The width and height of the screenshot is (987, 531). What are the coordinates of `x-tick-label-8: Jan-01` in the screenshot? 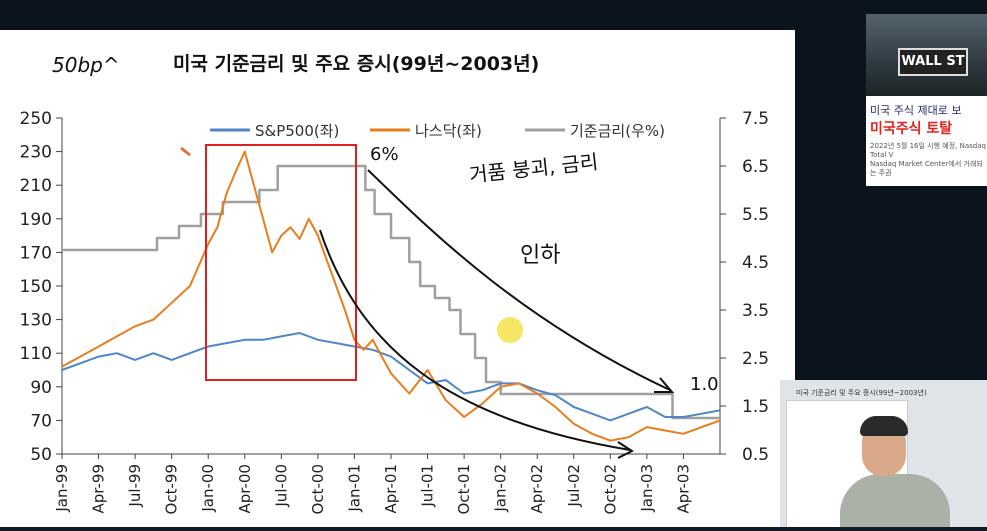 It's located at (354, 488).